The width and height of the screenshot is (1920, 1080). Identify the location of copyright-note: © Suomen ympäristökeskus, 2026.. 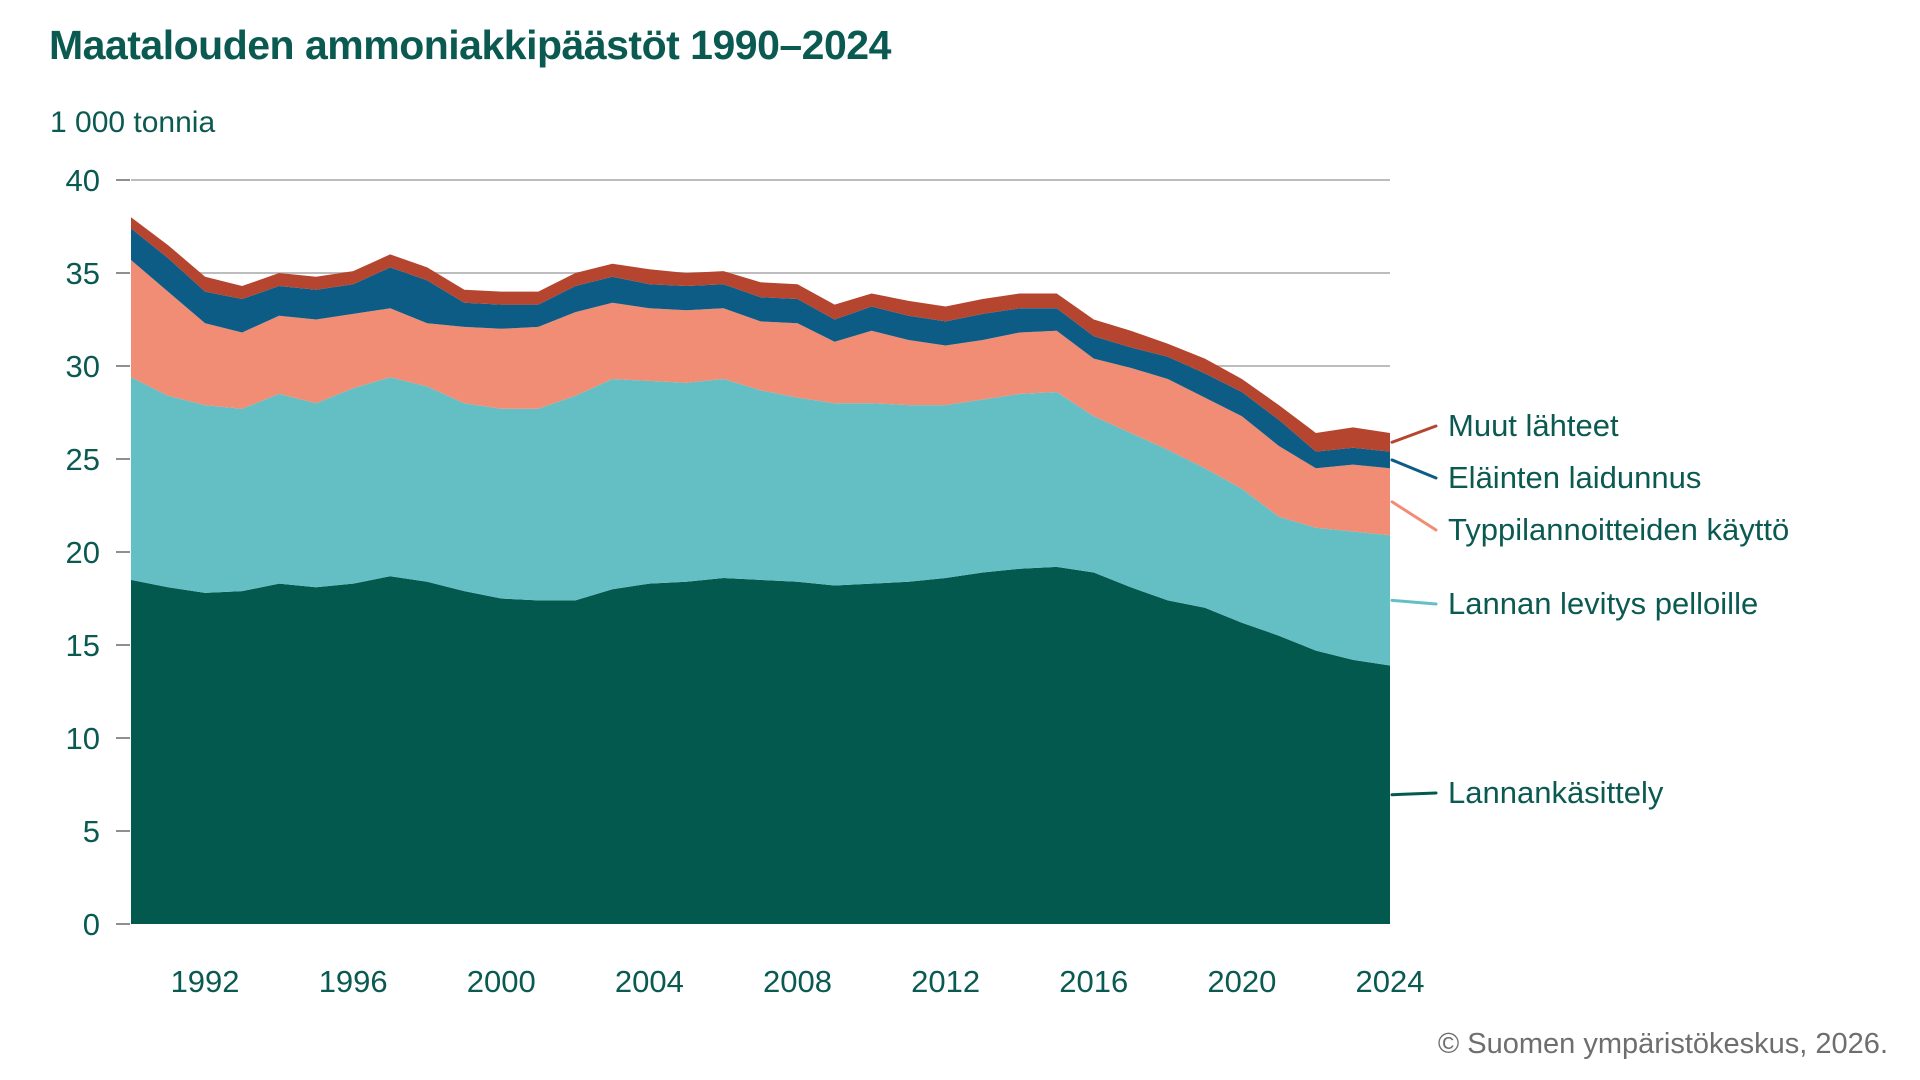
(1662, 1044).